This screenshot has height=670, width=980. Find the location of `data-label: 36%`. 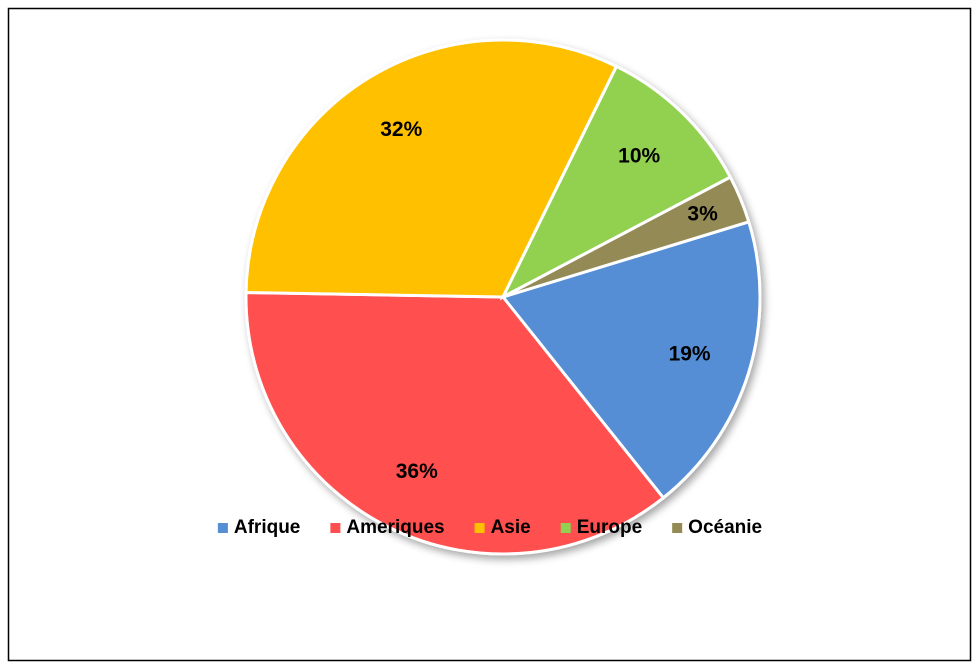

data-label: 36% is located at coordinates (417, 471).